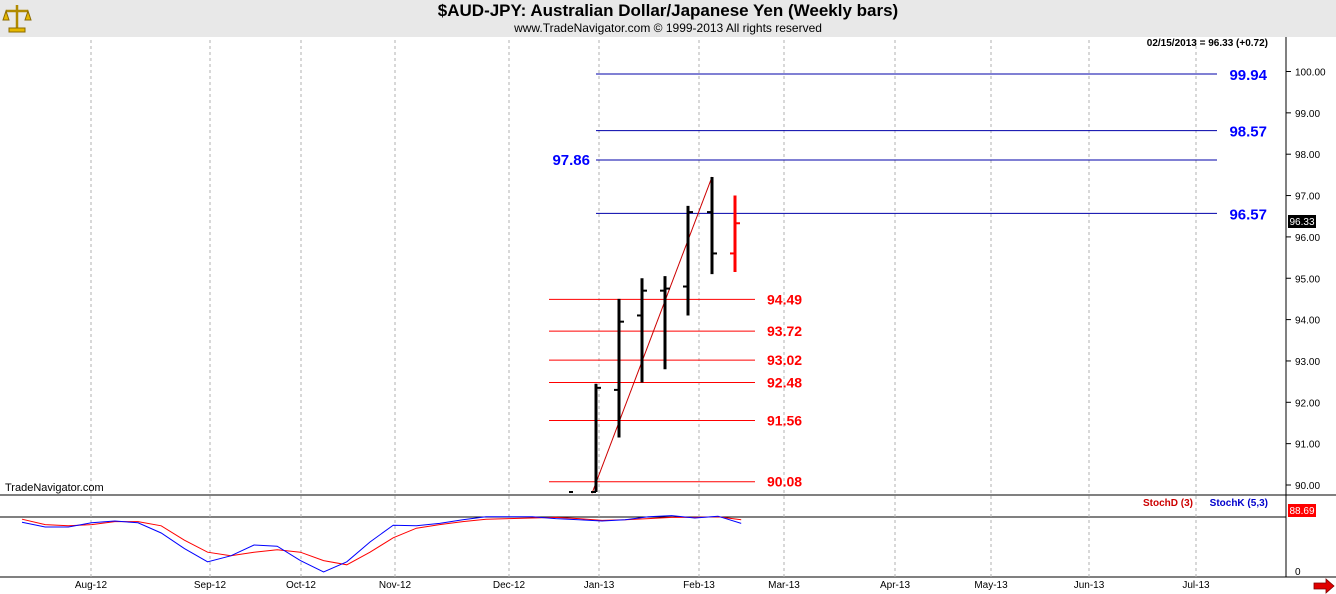 This screenshot has width=1336, height=594. I want to click on price-tick-label: 99.00, so click(1307, 114).